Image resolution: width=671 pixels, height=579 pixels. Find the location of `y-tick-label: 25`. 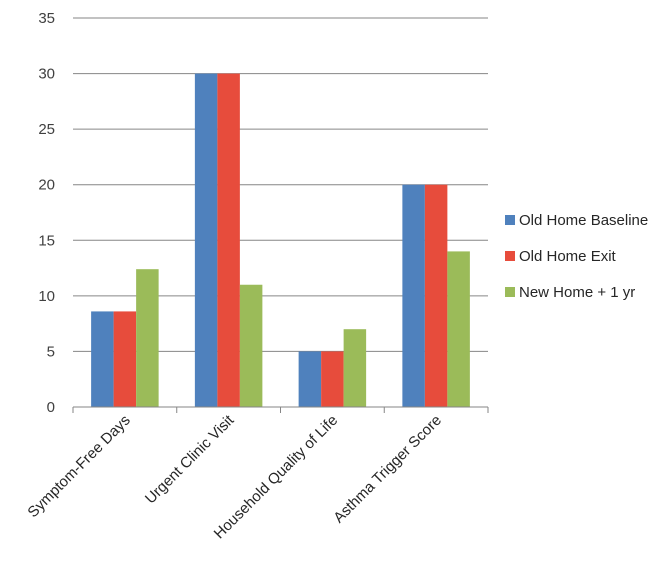

y-tick-label: 25 is located at coordinates (46, 129).